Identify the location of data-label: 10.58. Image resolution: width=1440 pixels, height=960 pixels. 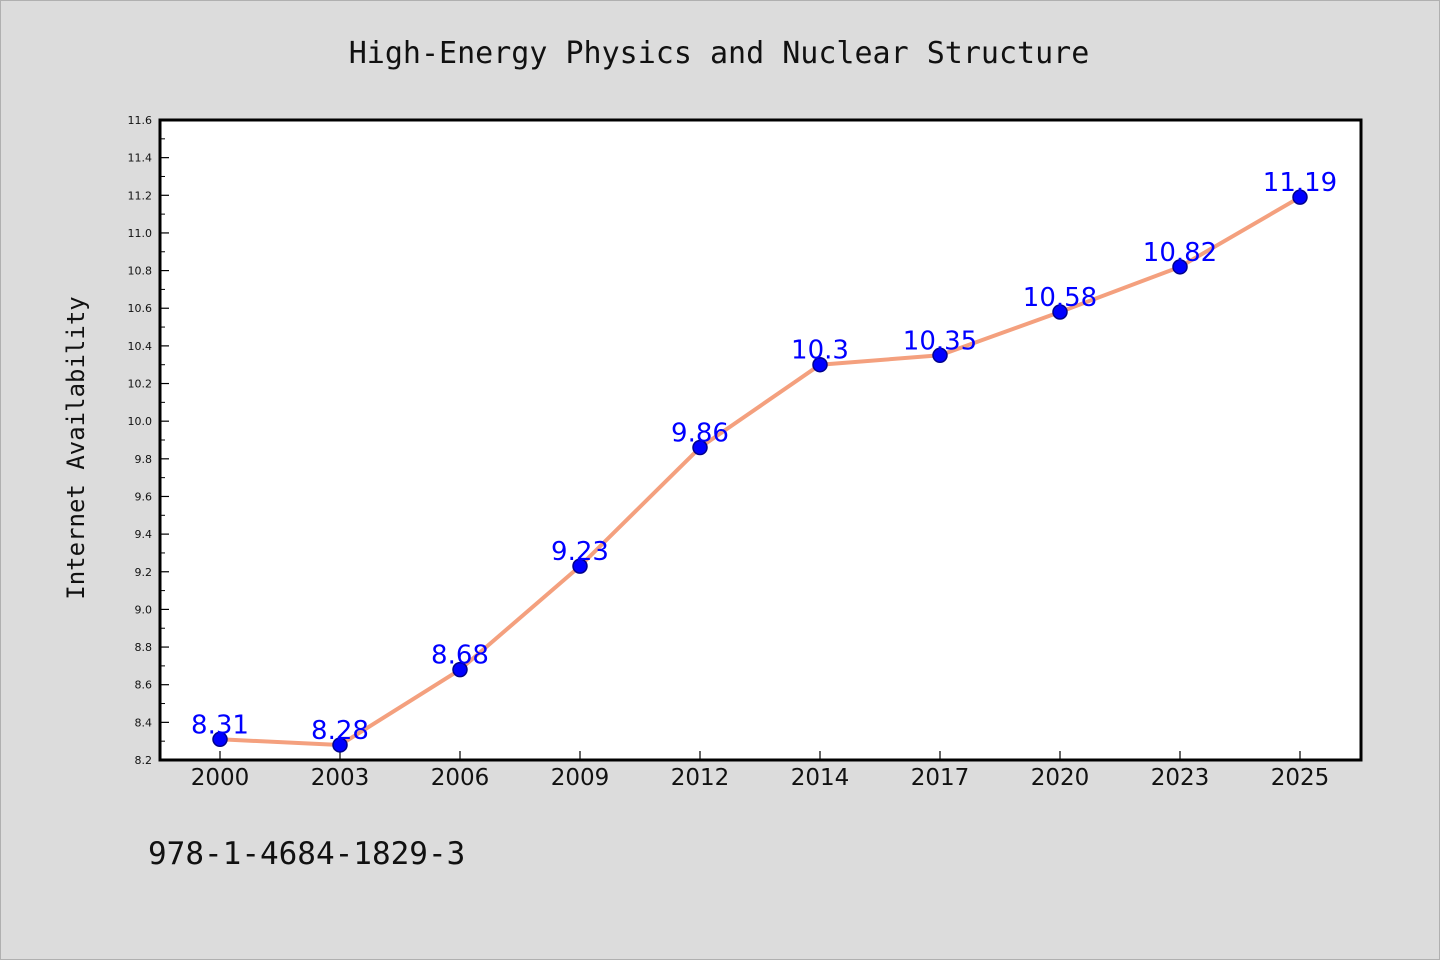
(1060, 298).